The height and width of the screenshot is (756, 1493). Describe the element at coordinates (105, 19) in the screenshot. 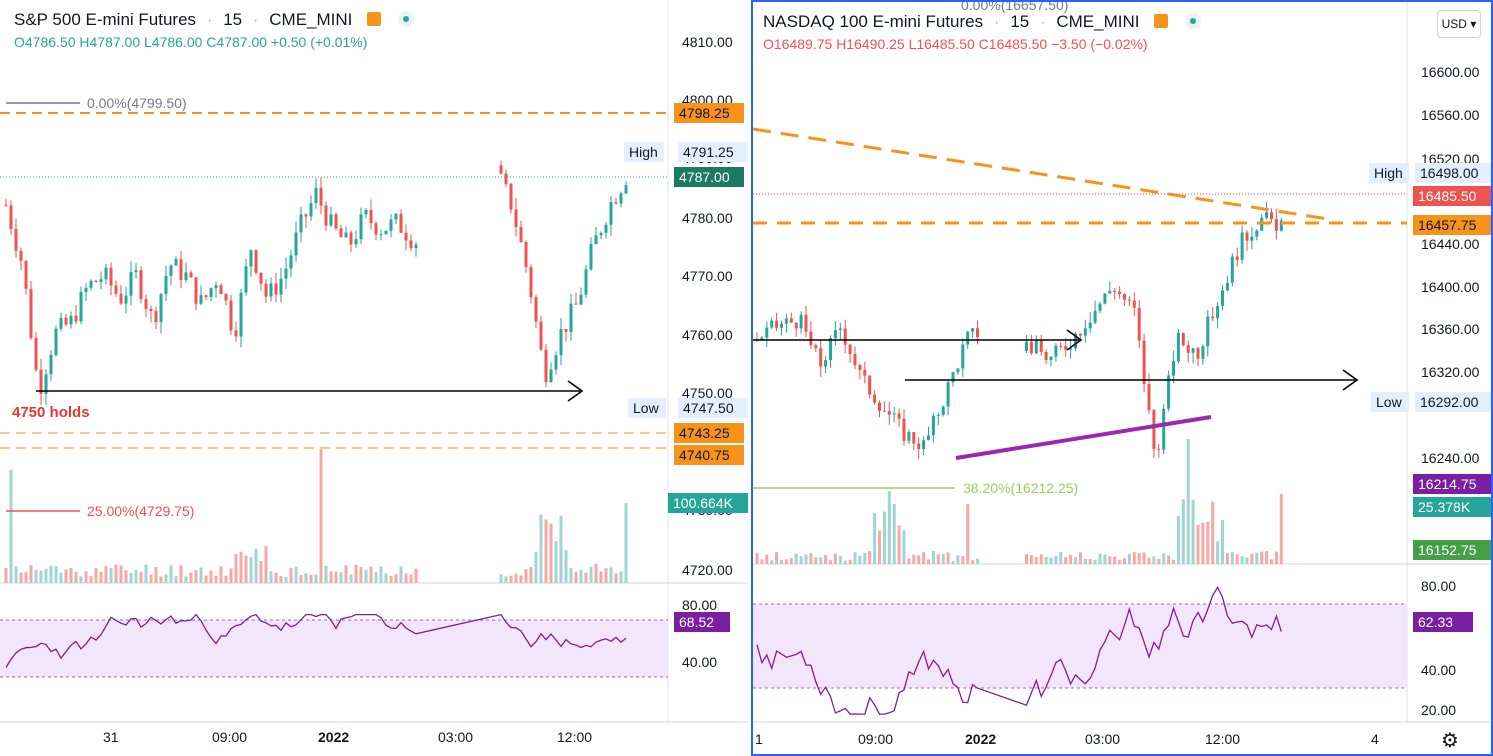

I see `spx-title: S&P 500 E-mini Futures` at that location.